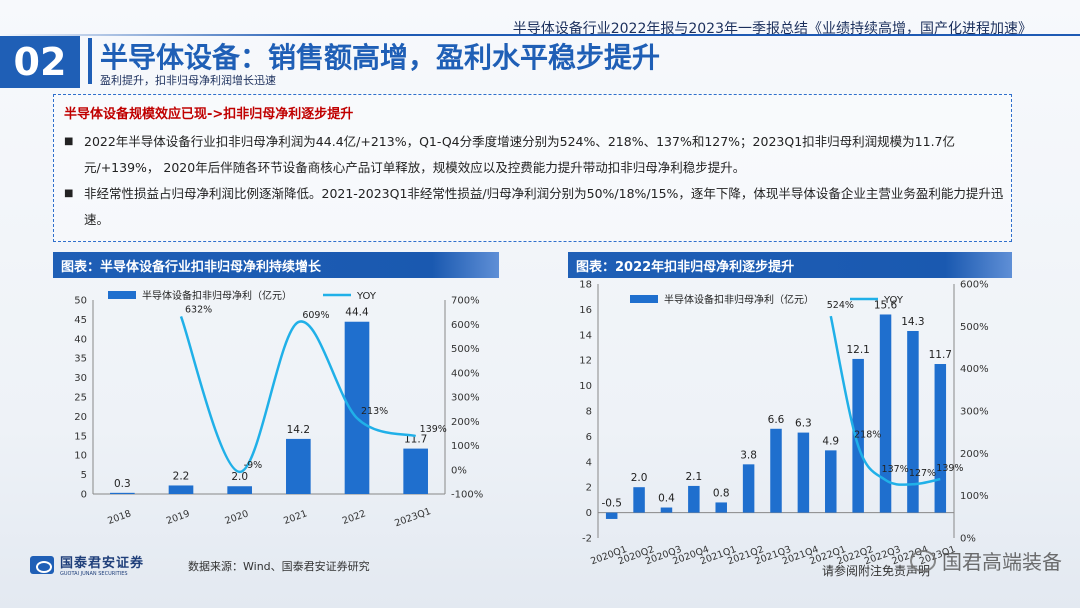 The height and width of the screenshot is (608, 1080). What do you see at coordinates (102, 563) in the screenshot?
I see `logo-name: 国泰君安证券` at bounding box center [102, 563].